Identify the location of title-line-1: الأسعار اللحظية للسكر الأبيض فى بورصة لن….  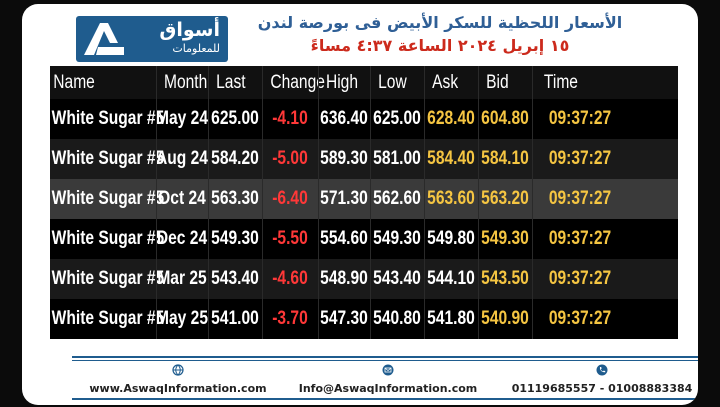
(440, 22).